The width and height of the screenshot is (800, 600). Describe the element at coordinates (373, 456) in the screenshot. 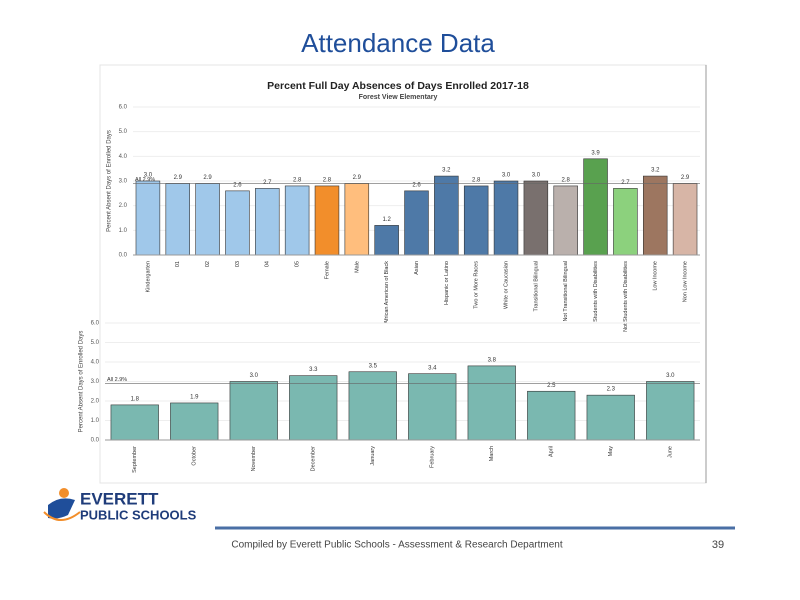

I see `x-tick-label: January` at that location.